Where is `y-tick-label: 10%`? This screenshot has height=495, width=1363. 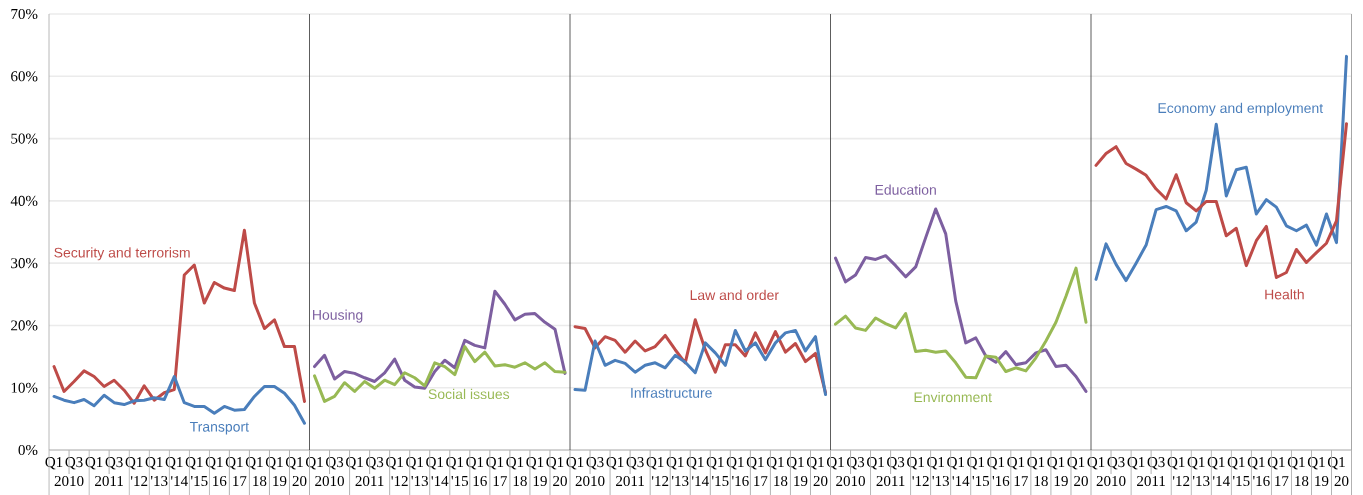 y-tick-label: 10% is located at coordinates (24, 387).